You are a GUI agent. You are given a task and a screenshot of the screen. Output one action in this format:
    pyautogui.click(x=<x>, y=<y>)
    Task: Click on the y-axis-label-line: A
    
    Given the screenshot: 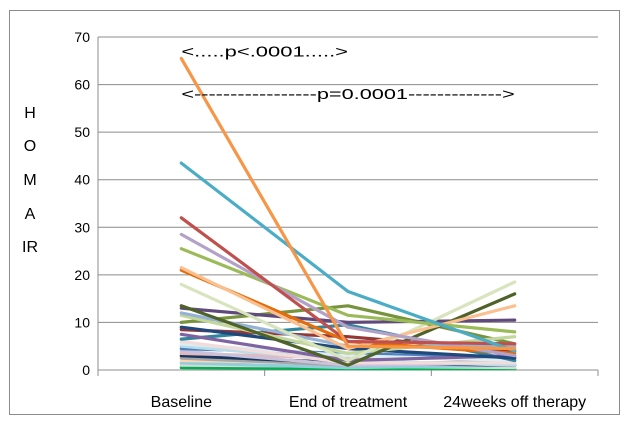 What is the action you would take?
    pyautogui.click(x=30, y=214)
    